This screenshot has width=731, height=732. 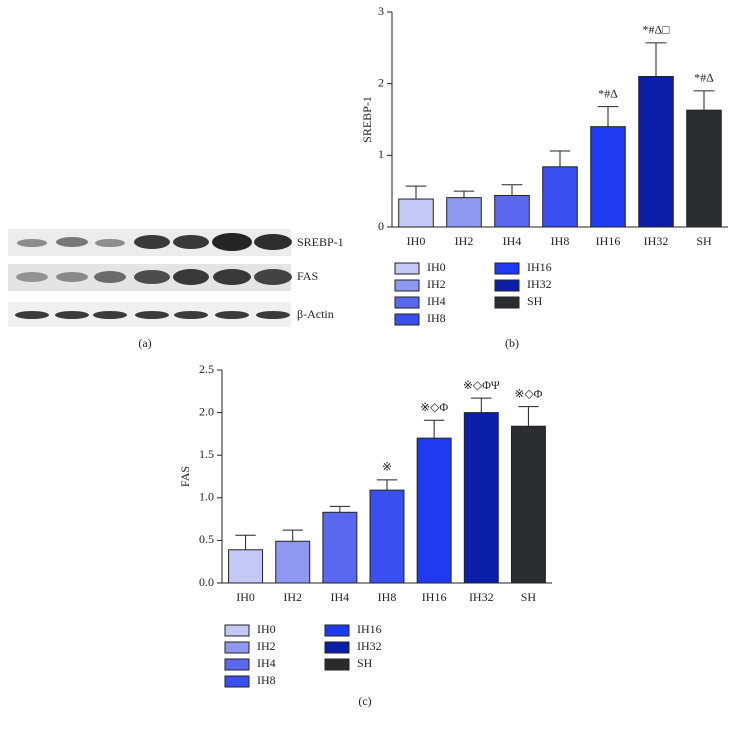 What do you see at coordinates (367, 119) in the screenshot?
I see `y-axis-label: SREBP-1` at bounding box center [367, 119].